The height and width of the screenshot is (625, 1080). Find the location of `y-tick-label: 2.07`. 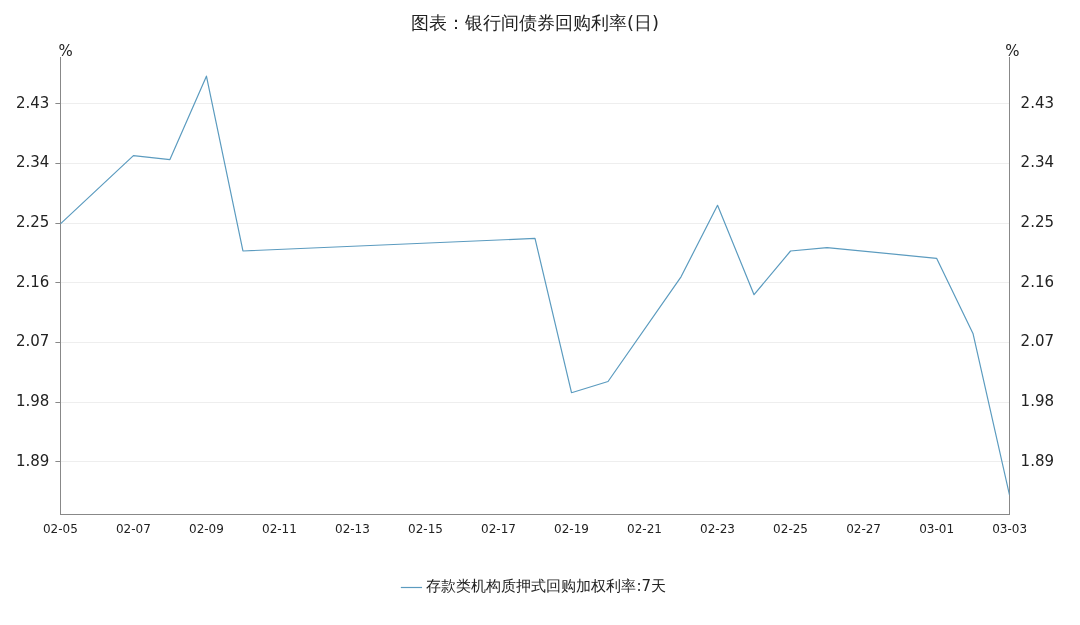

y-tick-label: 2.07 is located at coordinates (32, 341).